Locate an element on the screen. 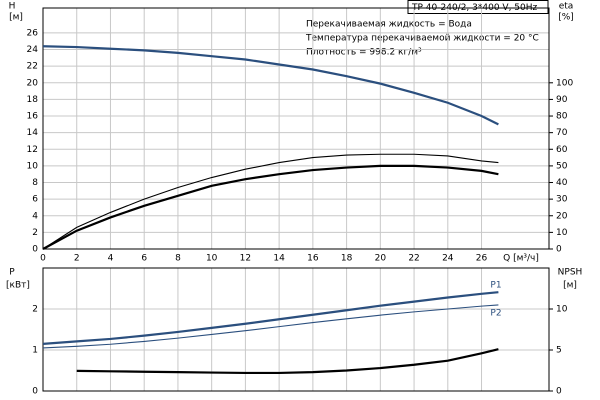 Image resolution: width=600 pixels, height=400 pixels. y-tick-label: 22 is located at coordinates (32, 67).